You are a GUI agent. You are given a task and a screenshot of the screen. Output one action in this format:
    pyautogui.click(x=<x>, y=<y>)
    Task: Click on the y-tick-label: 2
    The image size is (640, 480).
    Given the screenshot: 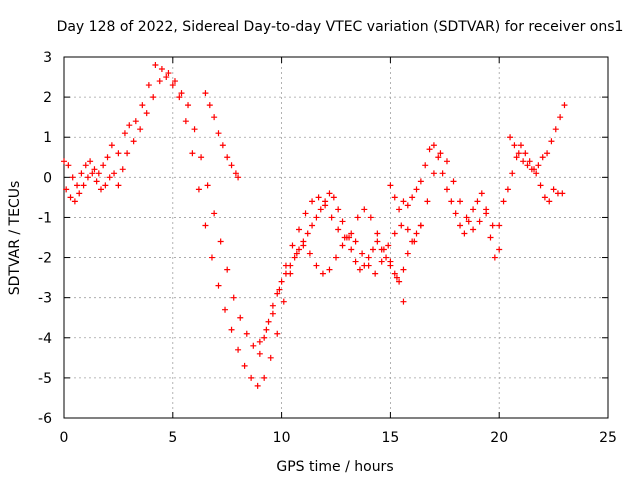 What is the action you would take?
    pyautogui.click(x=47, y=98)
    